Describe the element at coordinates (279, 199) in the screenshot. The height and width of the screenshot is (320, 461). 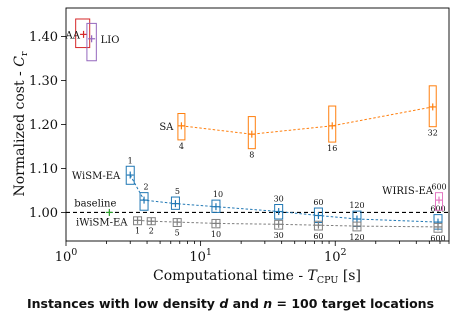
I see `wism-ea-point-label: 30` at that location.